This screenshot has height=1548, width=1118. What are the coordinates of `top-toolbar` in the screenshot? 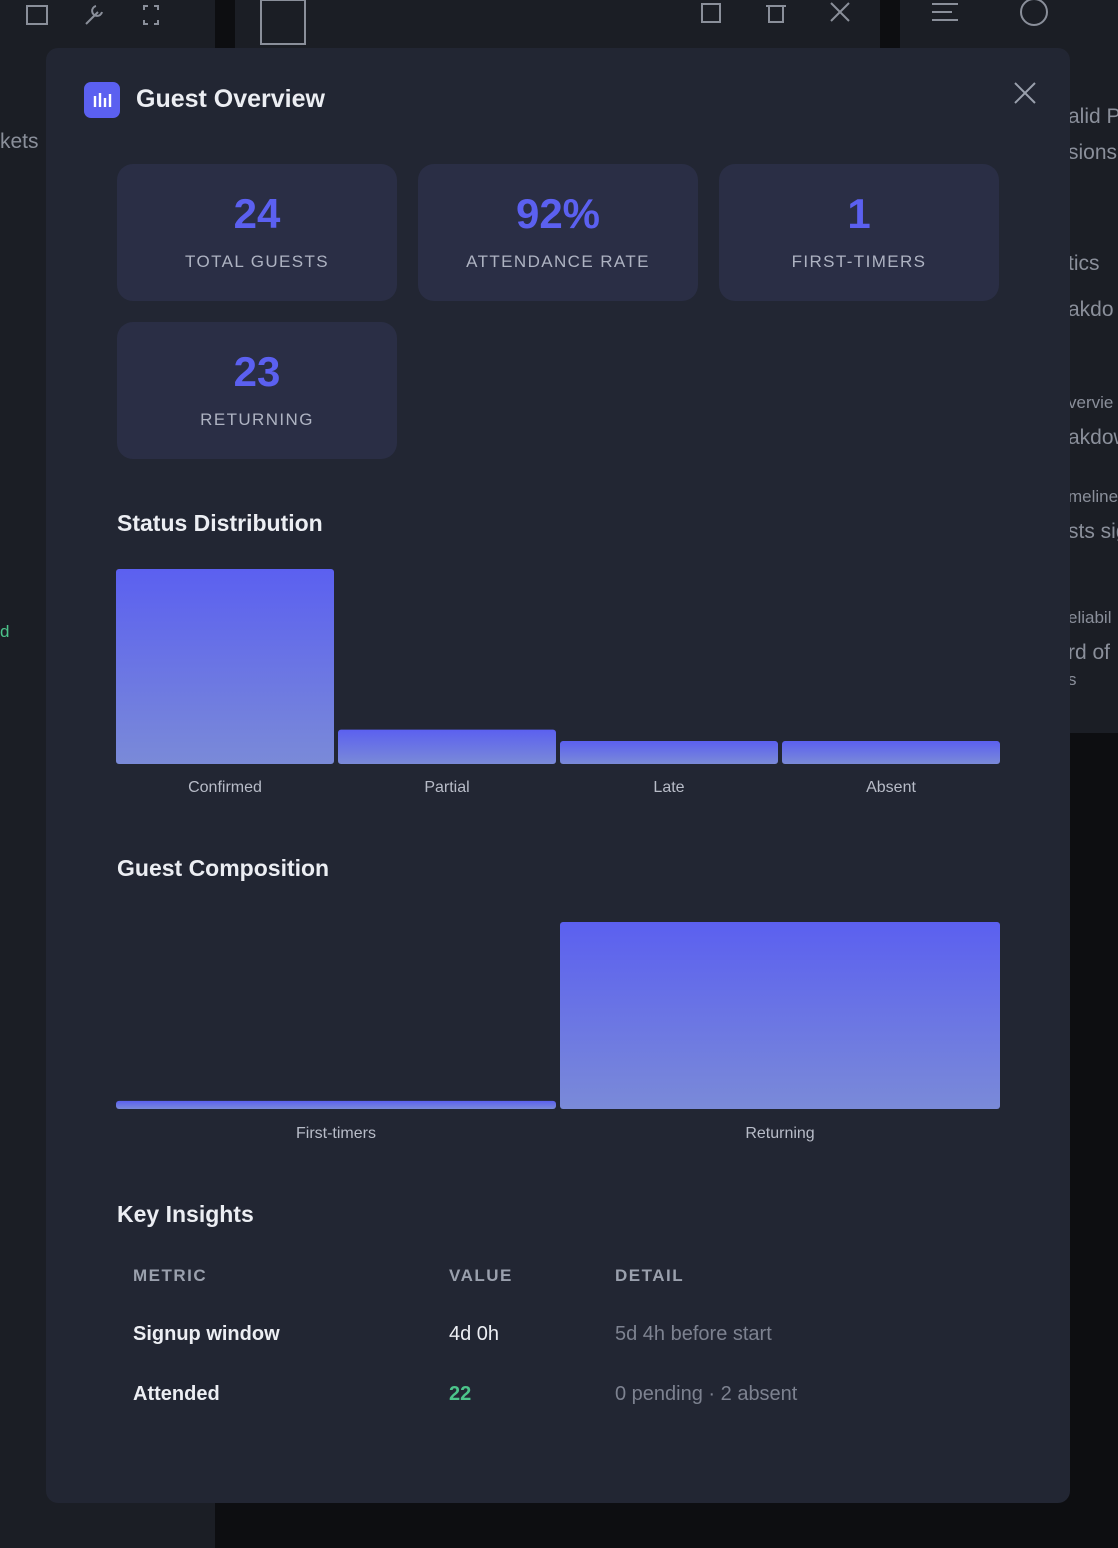 It's located at (557, 24).